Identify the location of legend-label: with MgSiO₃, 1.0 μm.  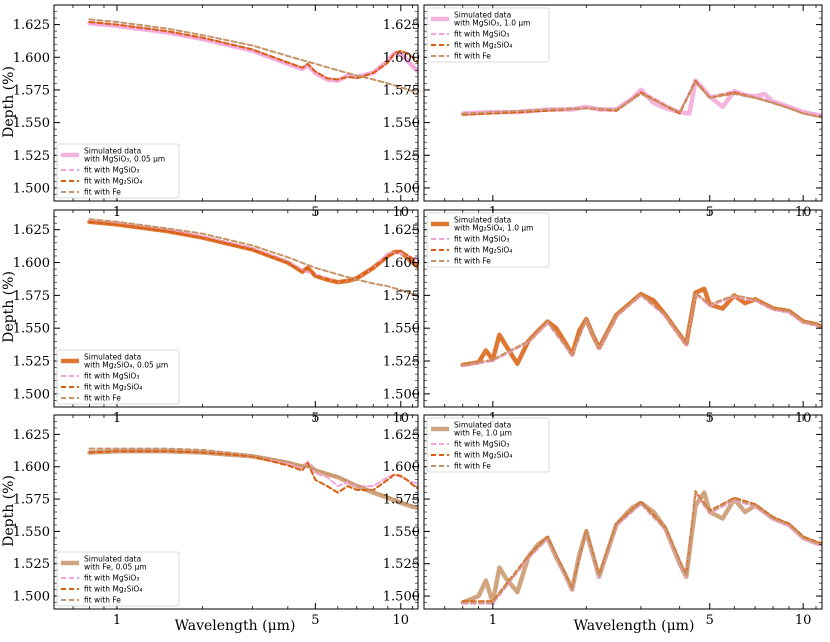
(492, 23).